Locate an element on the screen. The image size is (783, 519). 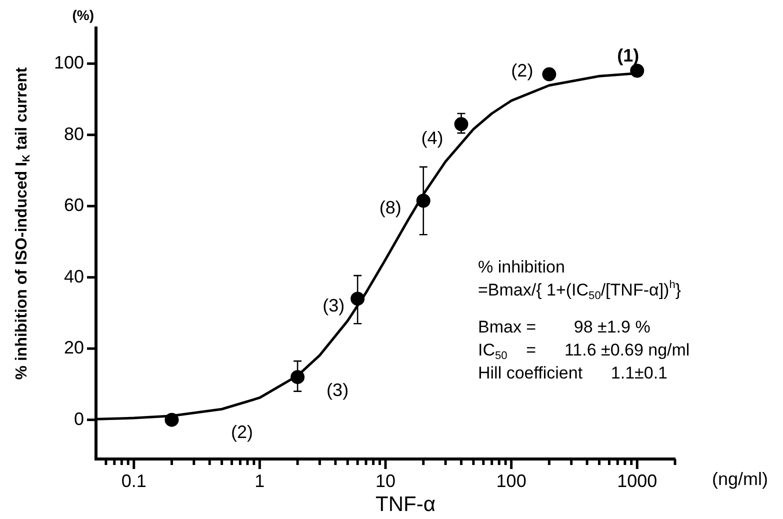
text: (ng/ml) is located at coordinates (740, 478).